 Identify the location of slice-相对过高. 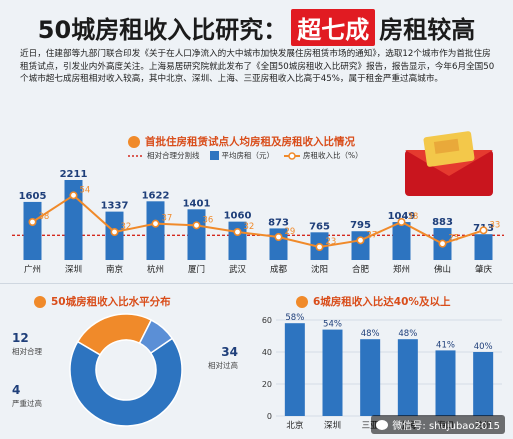
(126, 382).